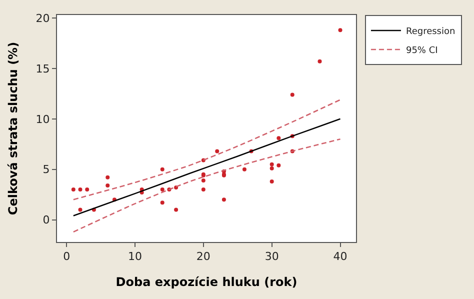 The width and height of the screenshot is (474, 299). I want to click on y-tick-label: 0, so click(46, 220).